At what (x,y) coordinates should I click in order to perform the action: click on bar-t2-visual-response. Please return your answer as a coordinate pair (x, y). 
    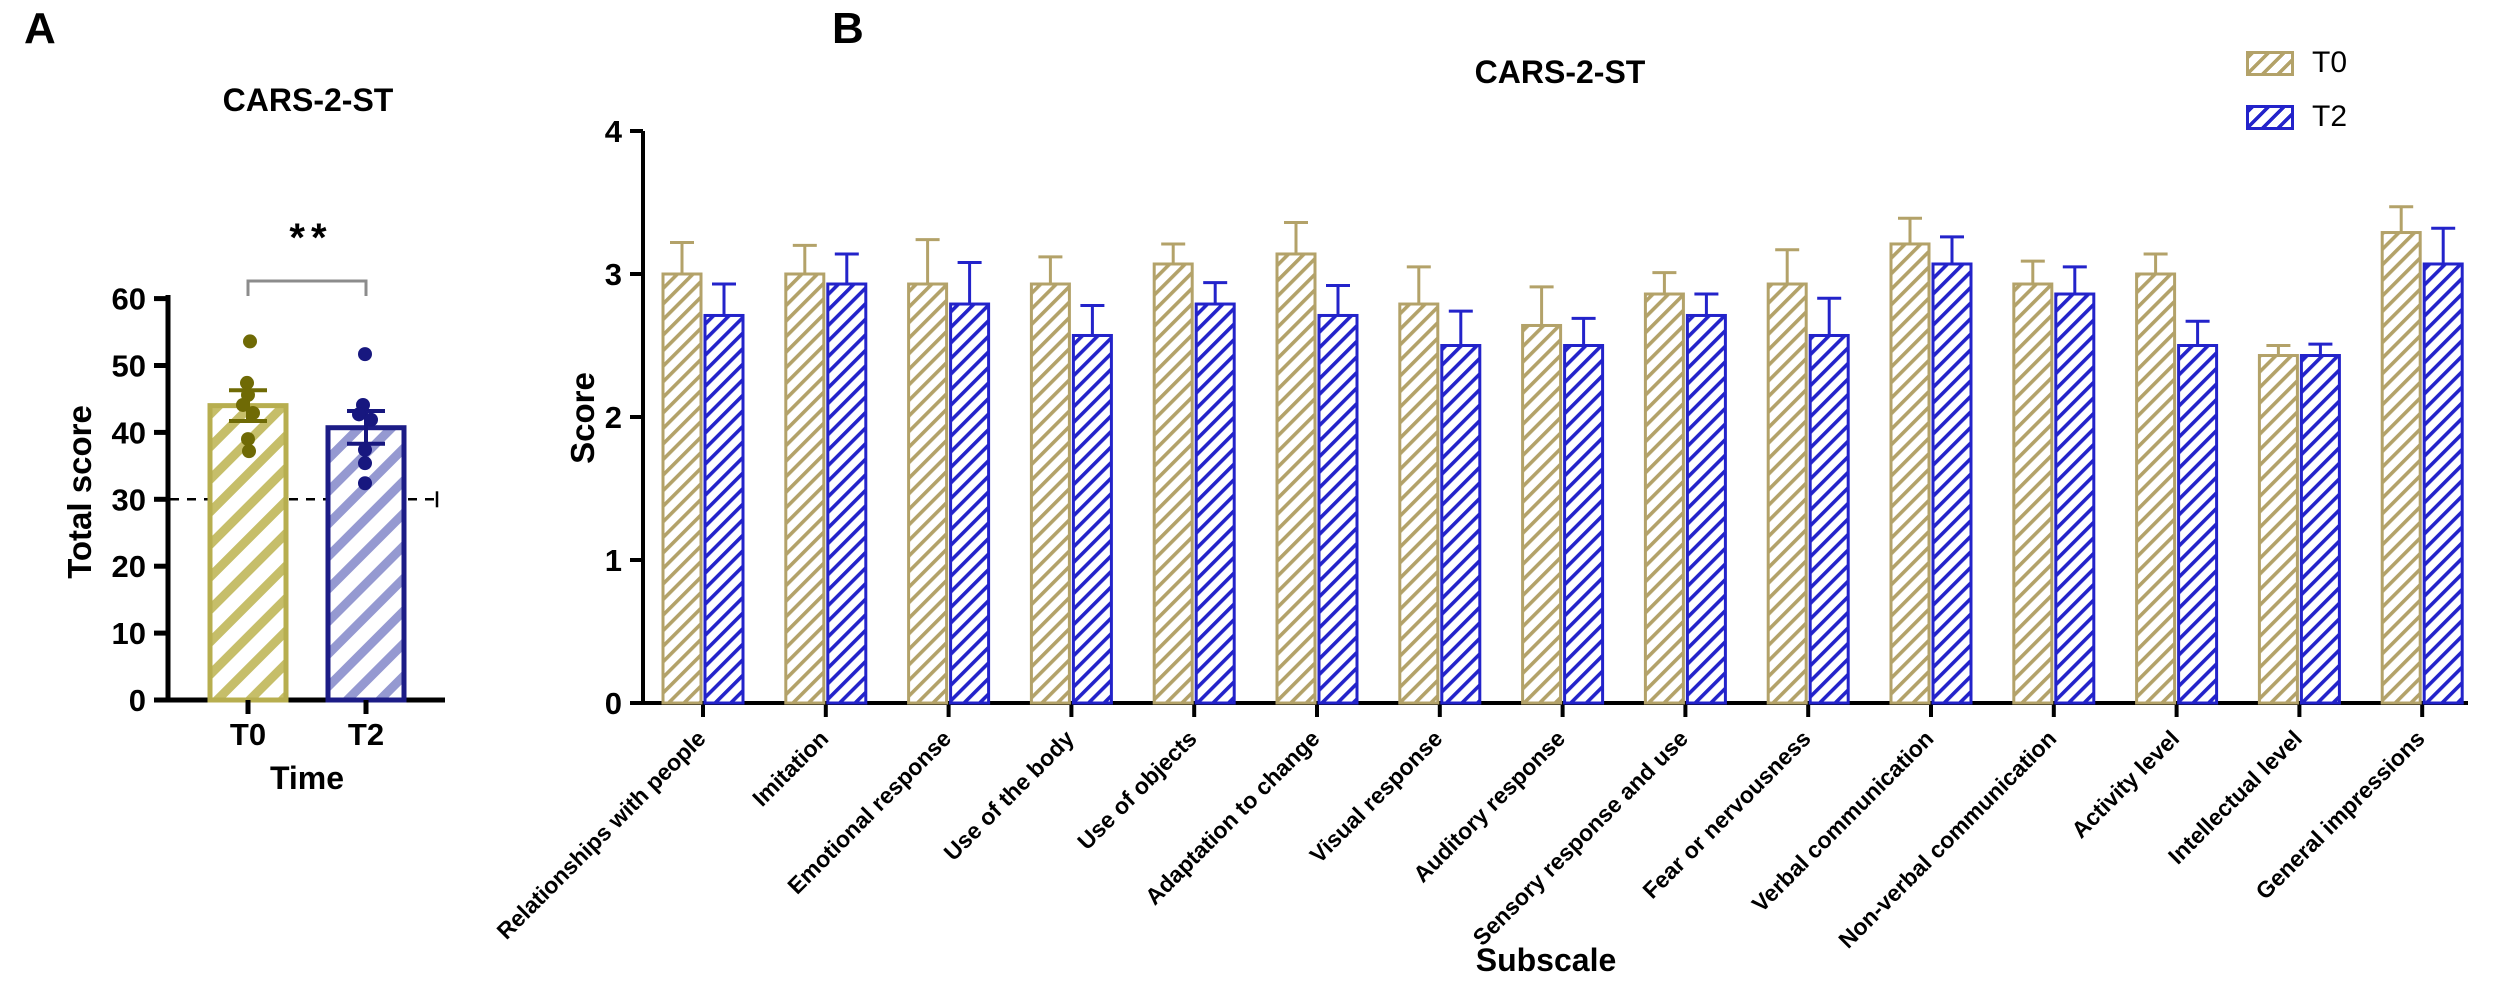
    Looking at the image, I should click on (1461, 524).